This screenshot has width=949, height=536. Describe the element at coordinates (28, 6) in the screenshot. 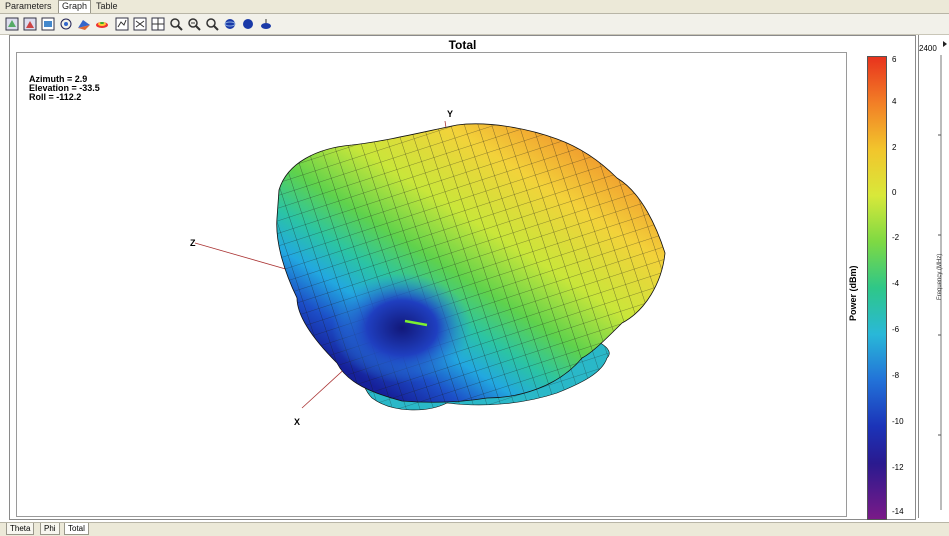

I see `tab-parameters: Parameters` at that location.